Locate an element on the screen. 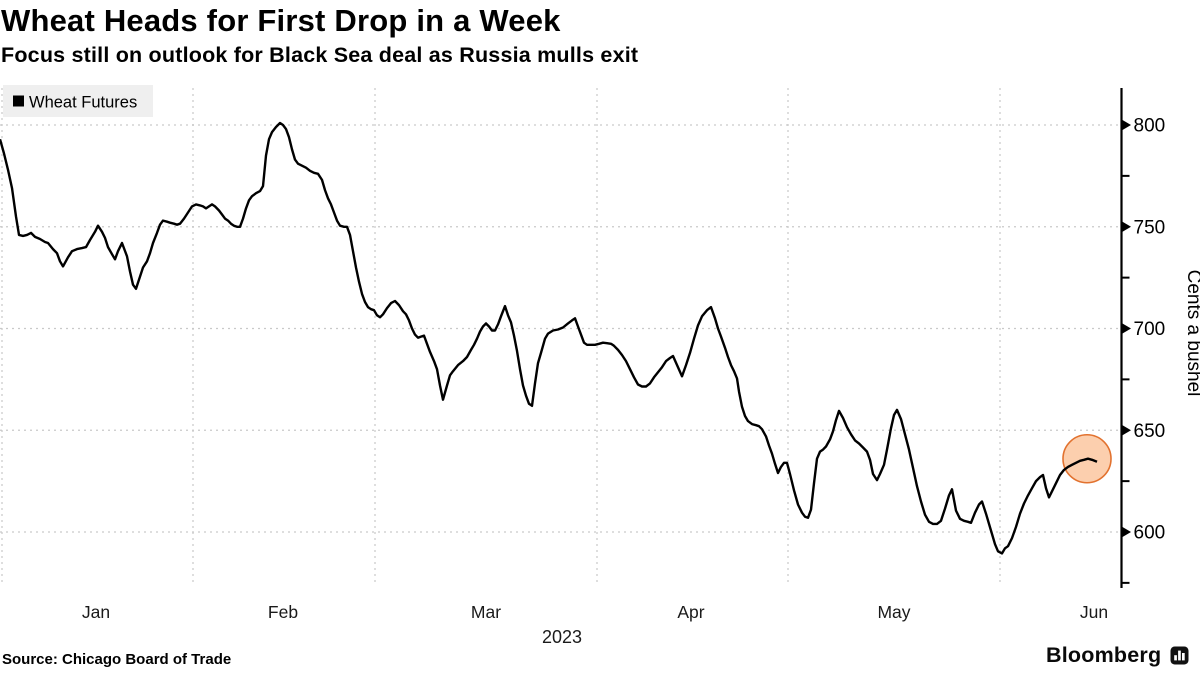  legend: Wheat Futures is located at coordinates (78, 101).